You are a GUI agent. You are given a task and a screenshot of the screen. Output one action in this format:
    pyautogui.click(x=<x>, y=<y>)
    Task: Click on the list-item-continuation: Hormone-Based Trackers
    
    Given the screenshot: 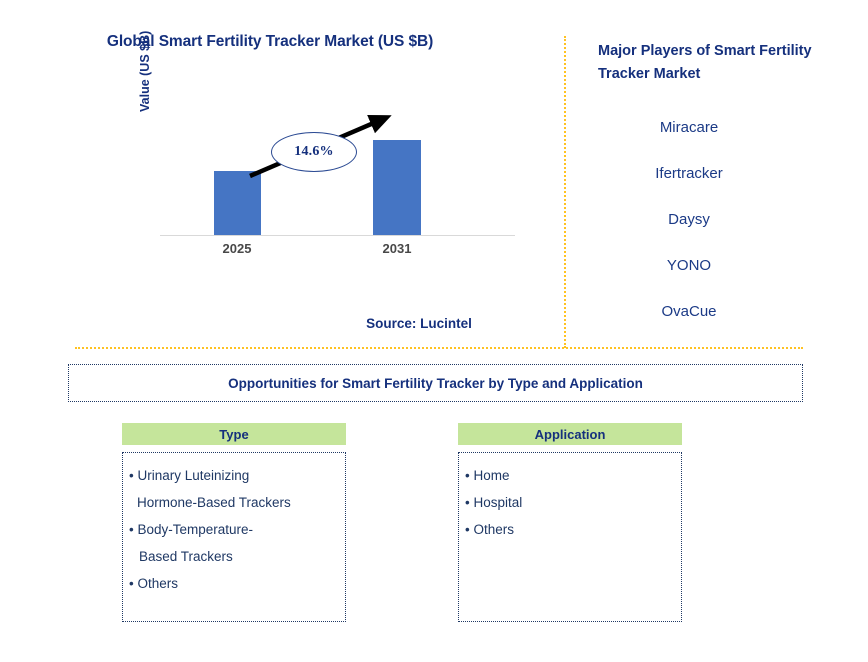 What is the action you would take?
    pyautogui.click(x=214, y=502)
    